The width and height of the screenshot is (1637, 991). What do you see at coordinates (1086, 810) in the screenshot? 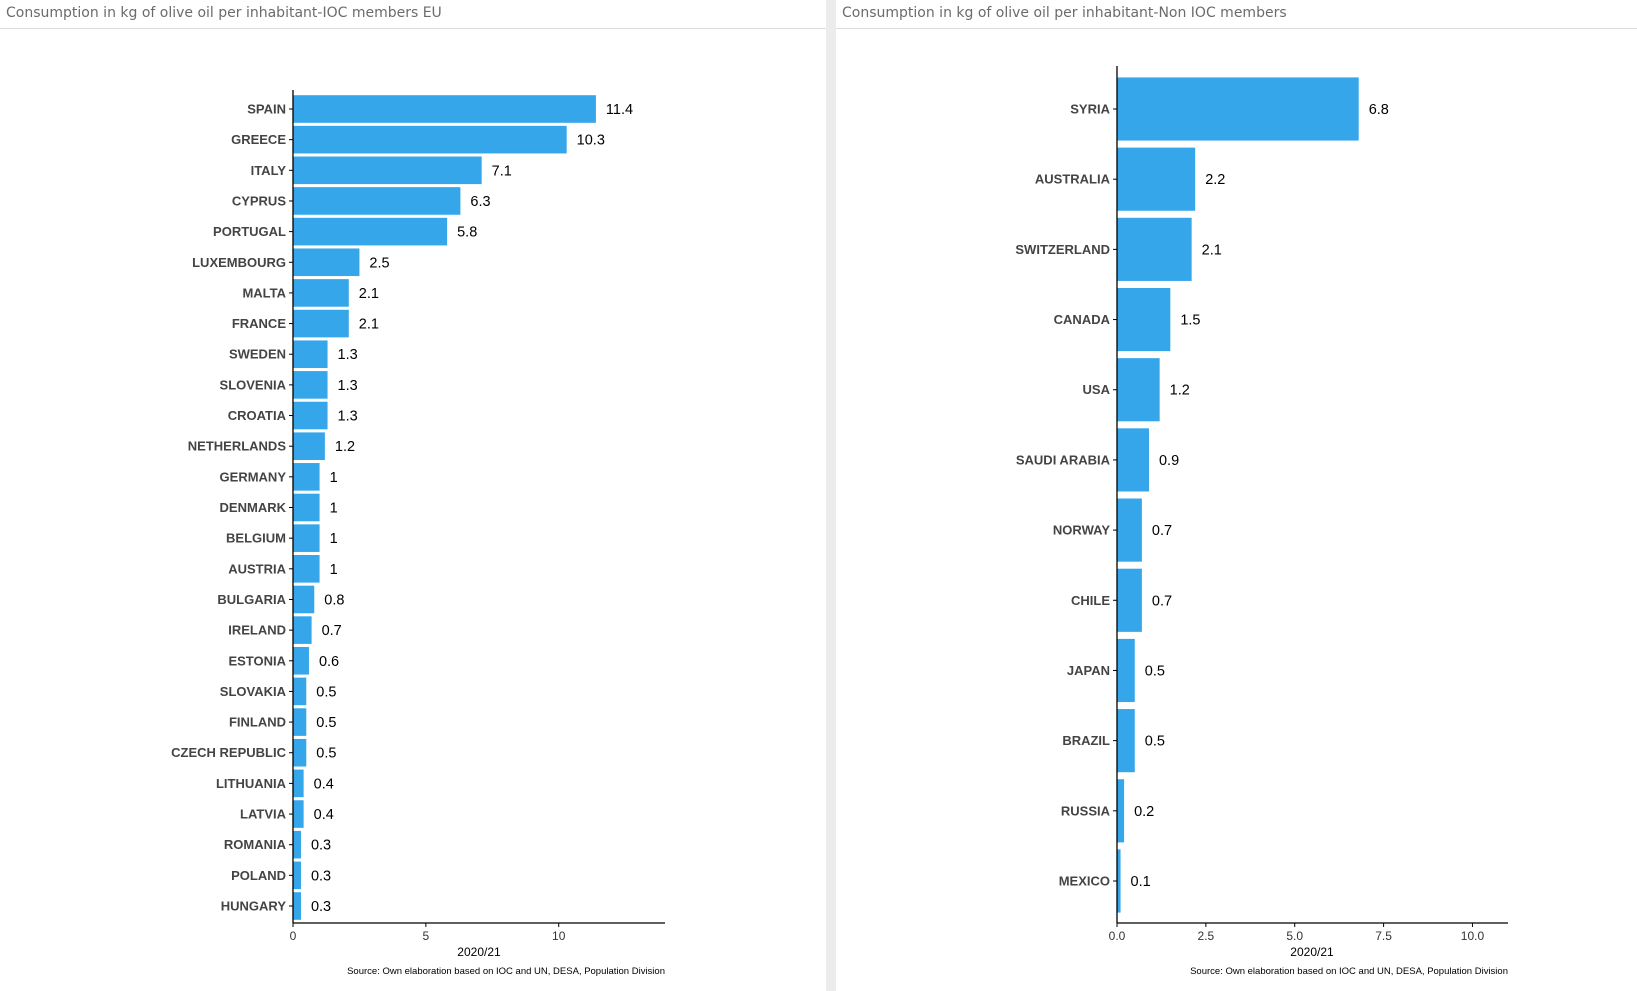
I see `category-label: RUSSIA` at bounding box center [1086, 810].